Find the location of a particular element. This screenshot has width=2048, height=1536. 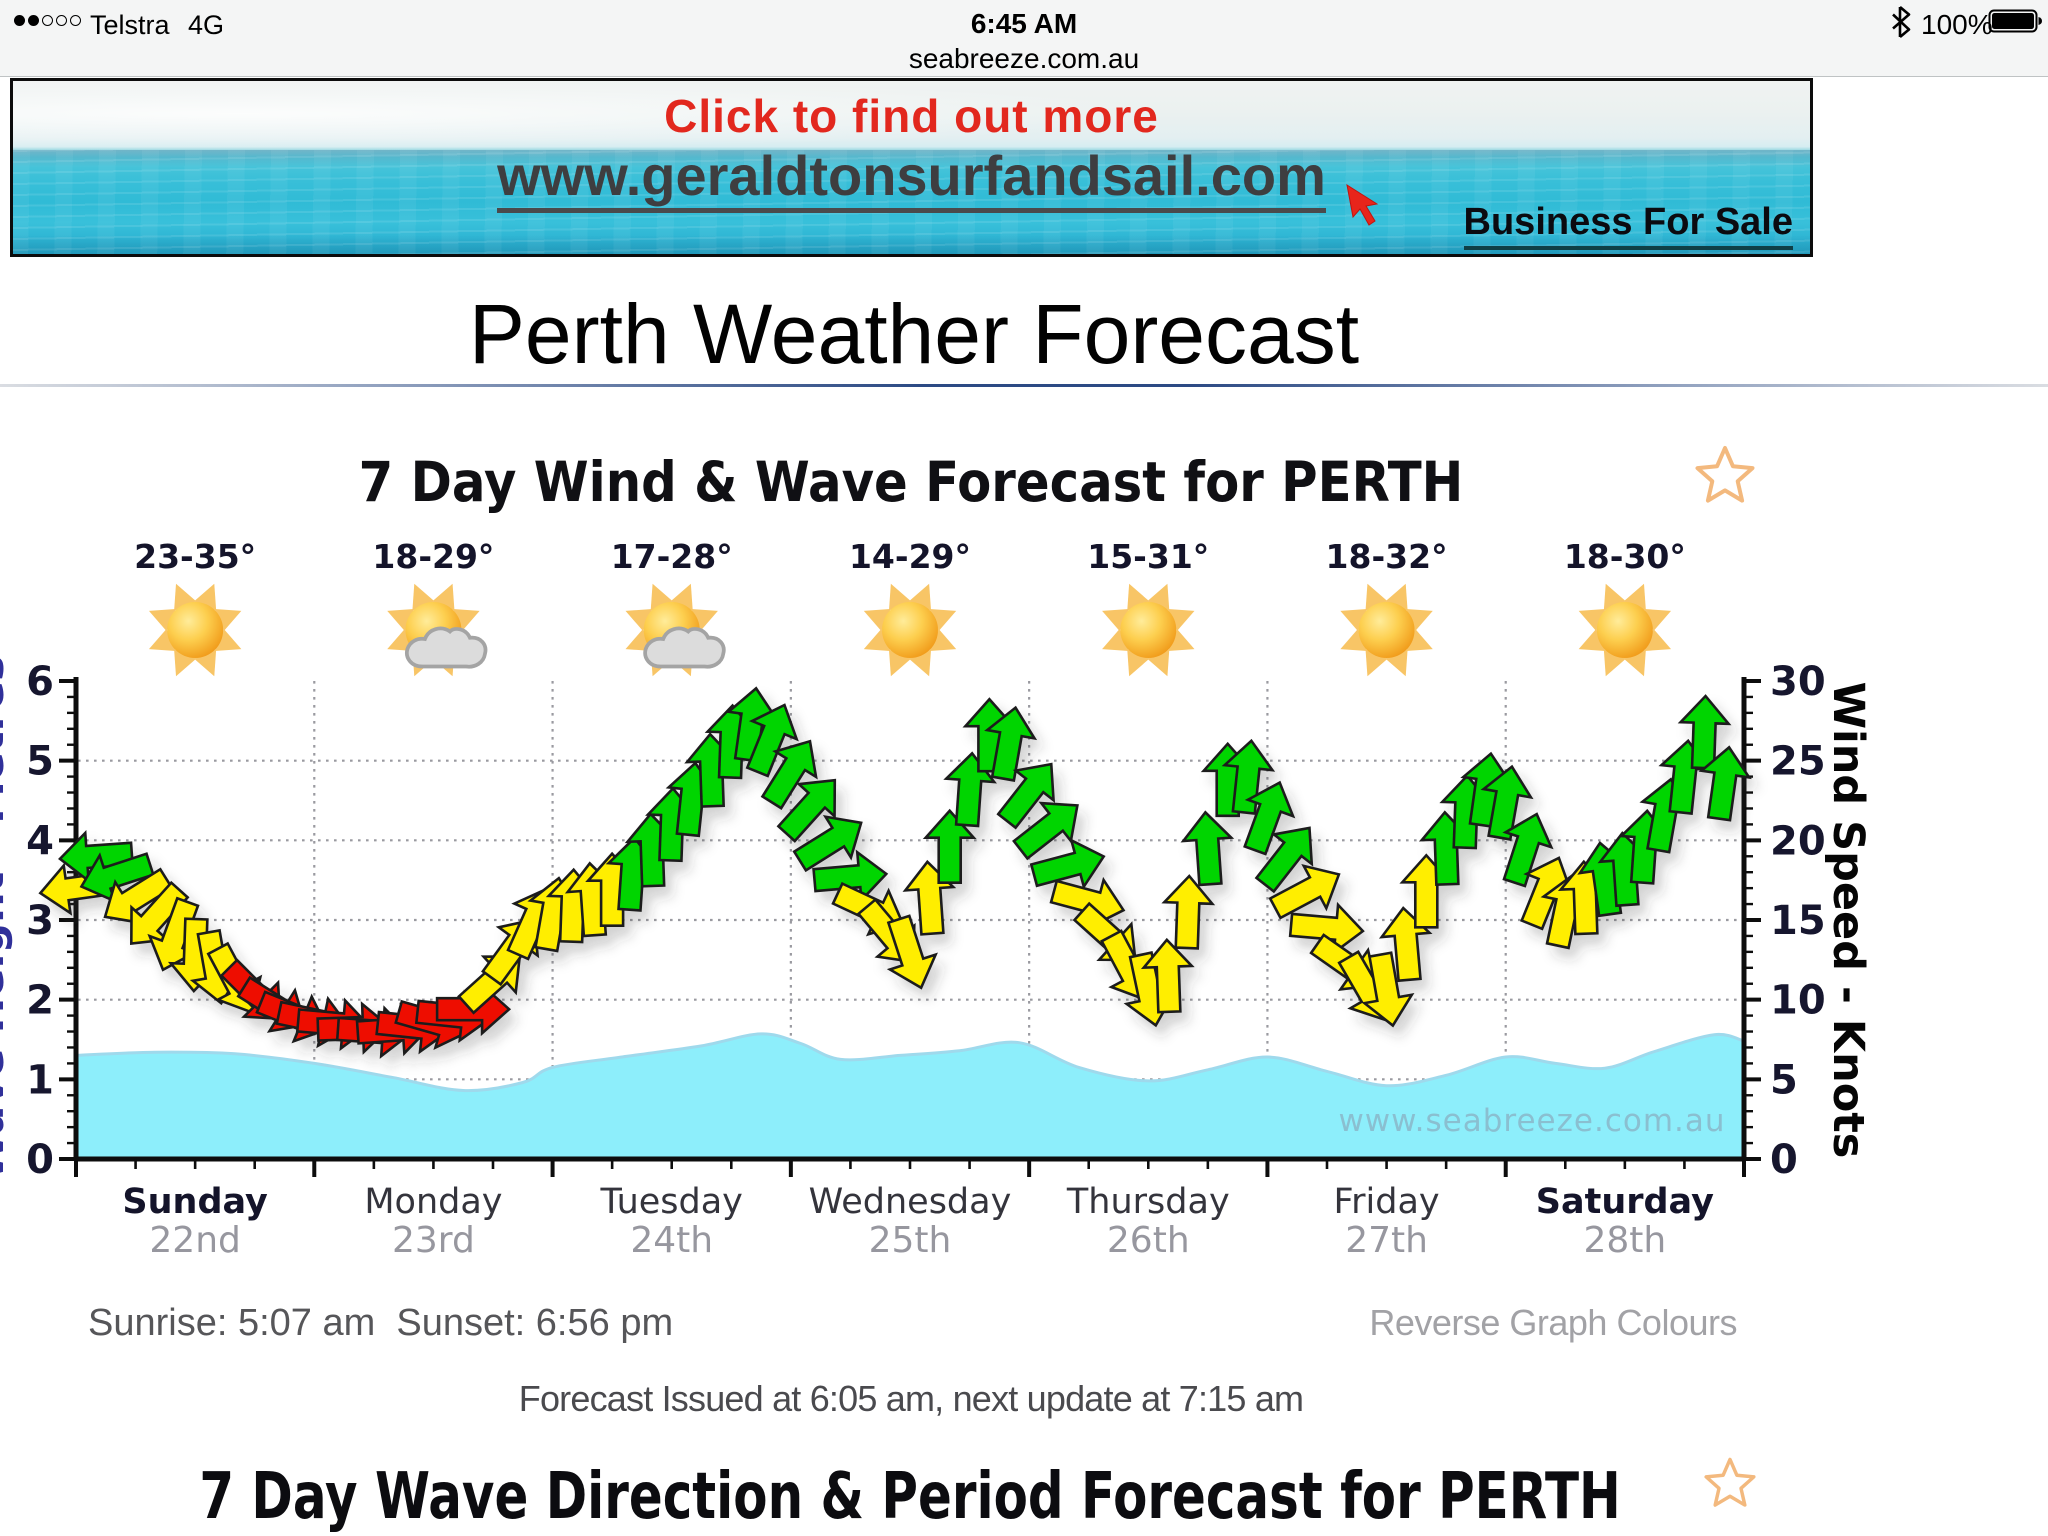

date-label: 26th is located at coordinates (1148, 1240).